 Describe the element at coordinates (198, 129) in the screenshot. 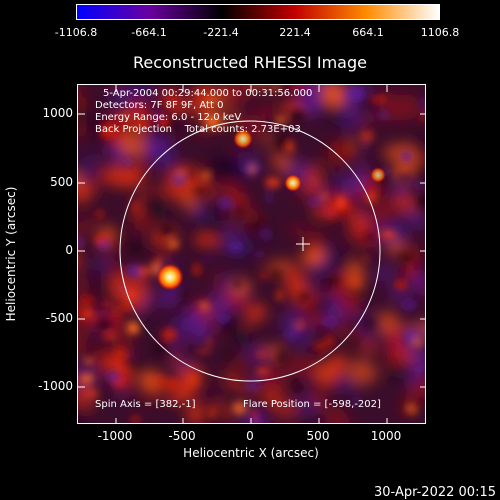

I see `method-counts-label: Back Projection Total counts: 2.73E+03` at that location.